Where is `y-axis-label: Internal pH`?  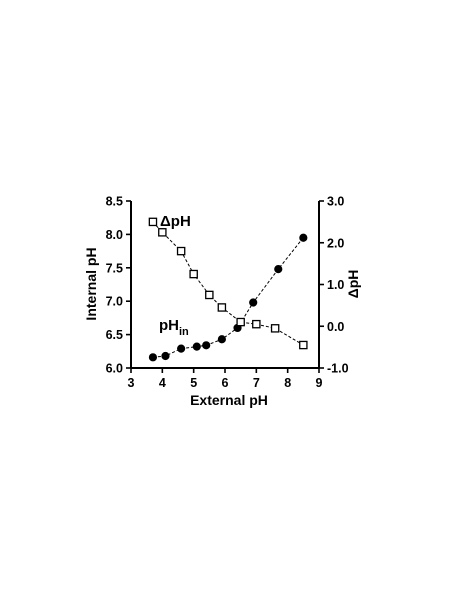
y-axis-label: Internal pH is located at coordinates (91, 283).